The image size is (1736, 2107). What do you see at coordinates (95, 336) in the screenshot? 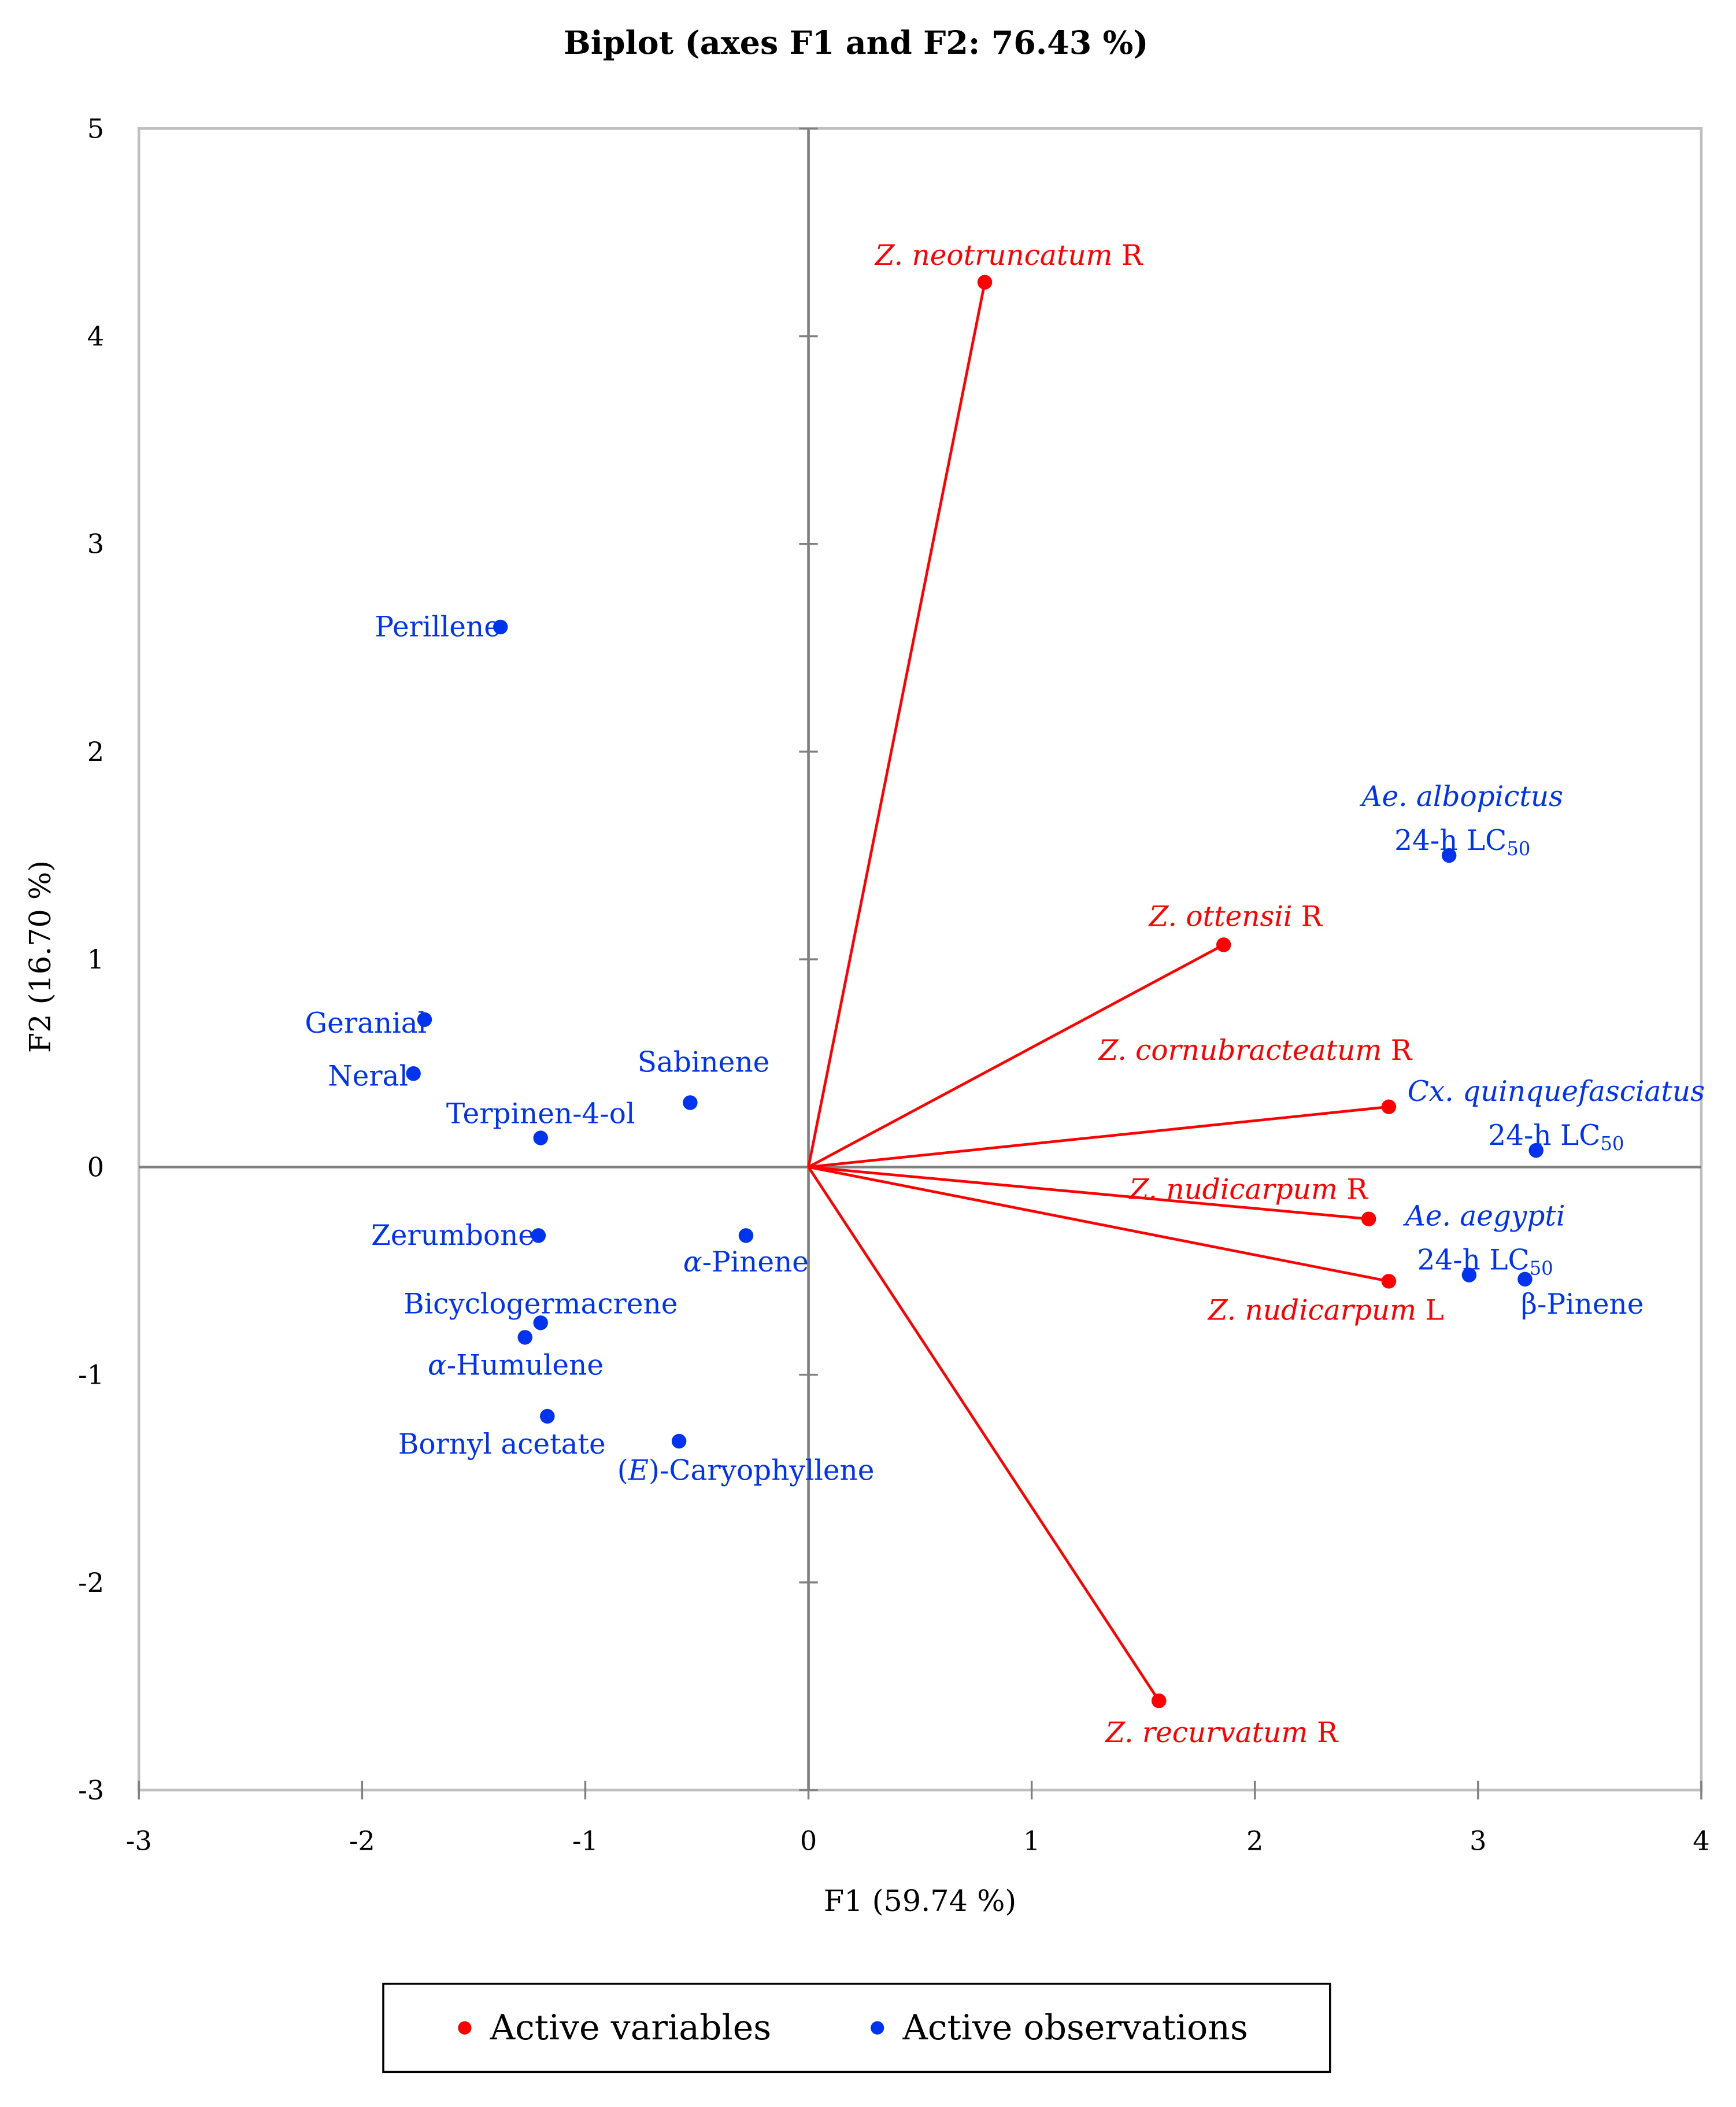
I see `y-tick-label: 4` at bounding box center [95, 336].